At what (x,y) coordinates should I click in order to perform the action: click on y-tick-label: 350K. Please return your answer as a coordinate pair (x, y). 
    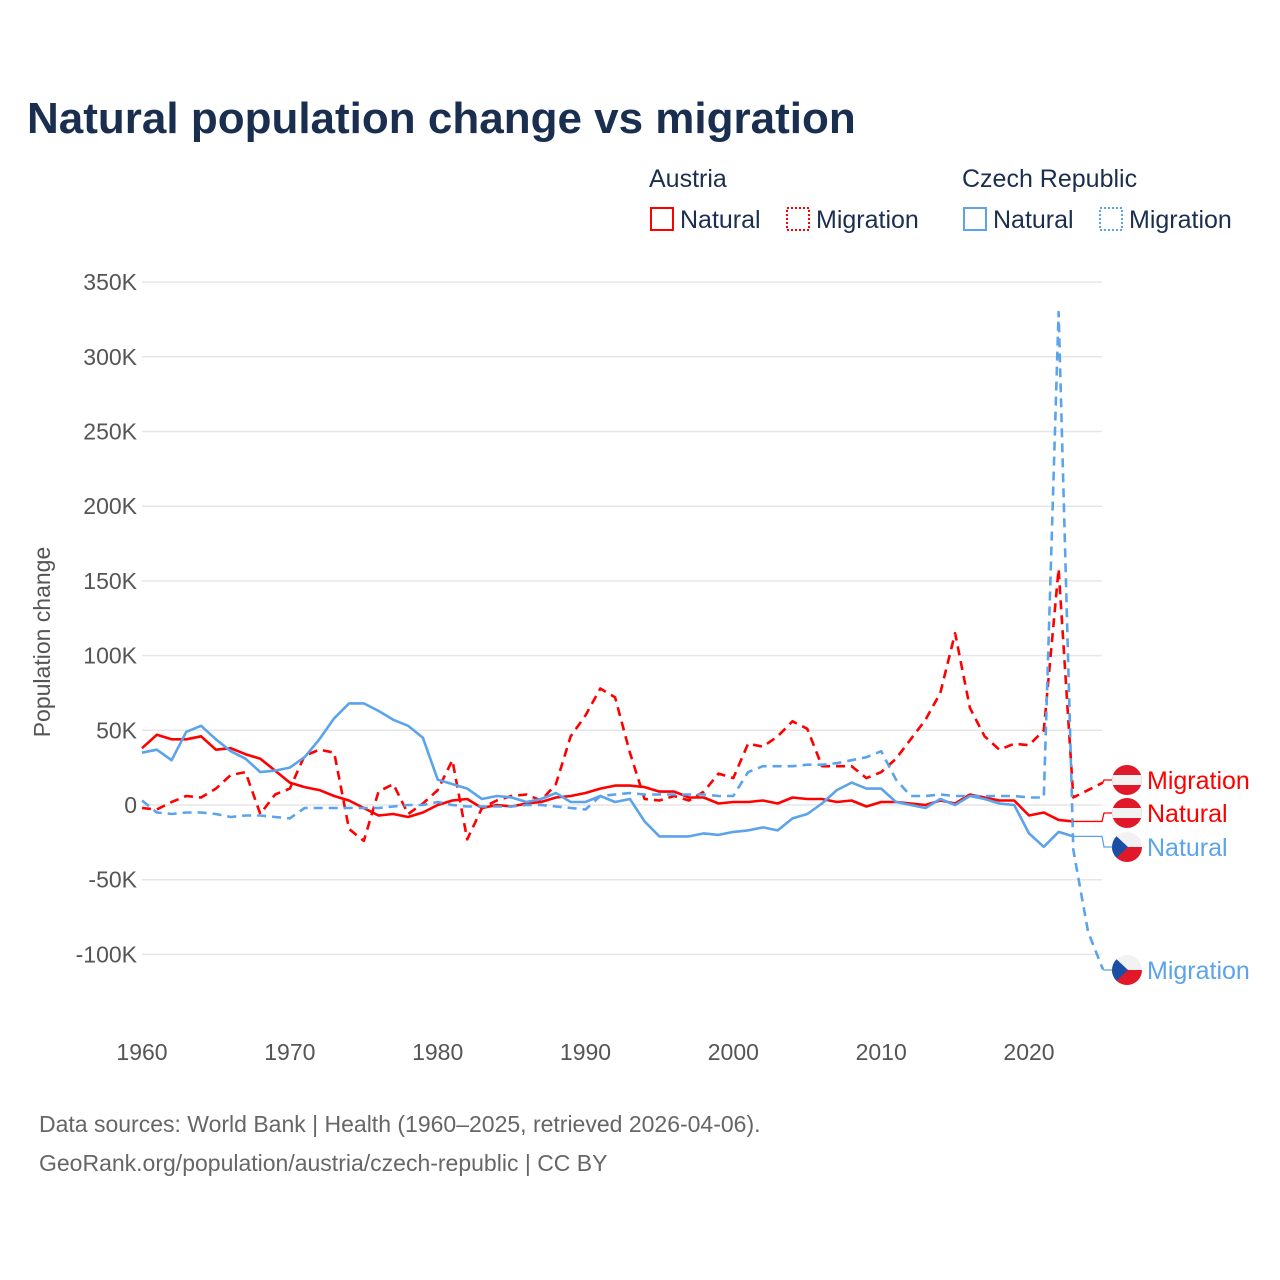
    Looking at the image, I should click on (110, 282).